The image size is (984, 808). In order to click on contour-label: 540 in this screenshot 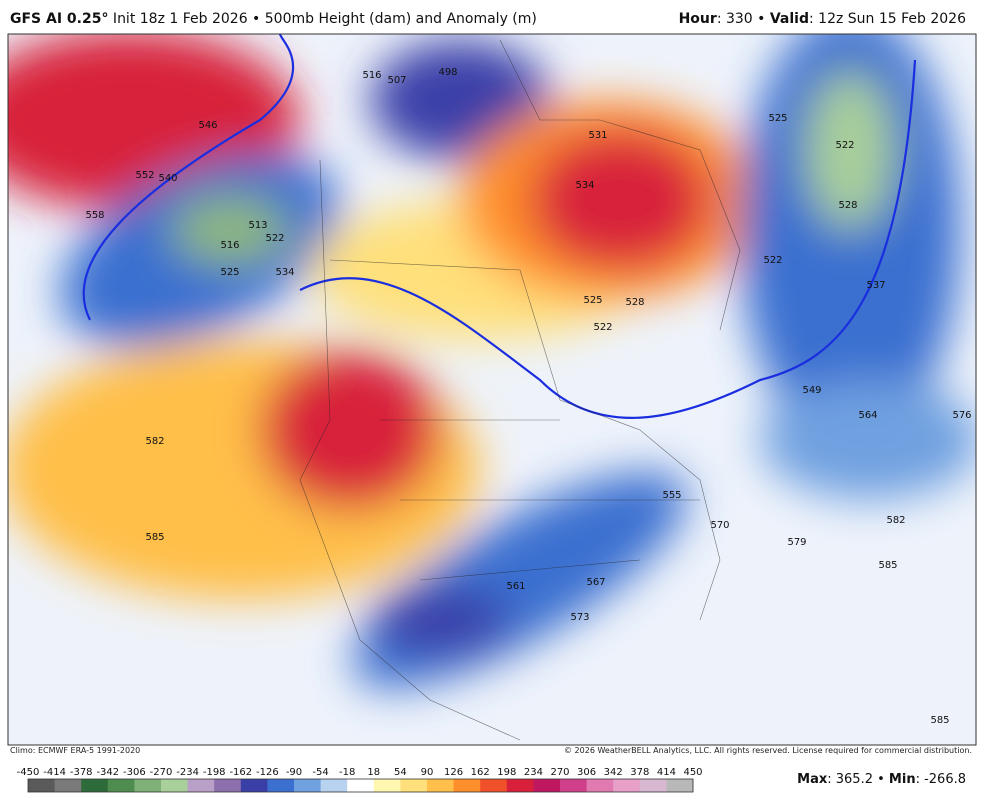, I will do `click(167, 178)`.